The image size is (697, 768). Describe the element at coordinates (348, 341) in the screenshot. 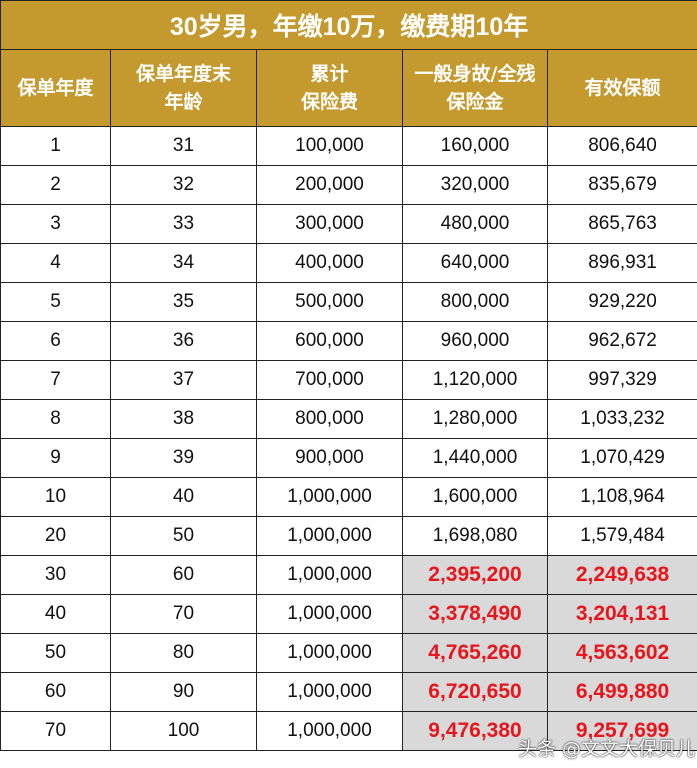

I see `table-row: 6 36 600,000 960,000 962,672` at that location.